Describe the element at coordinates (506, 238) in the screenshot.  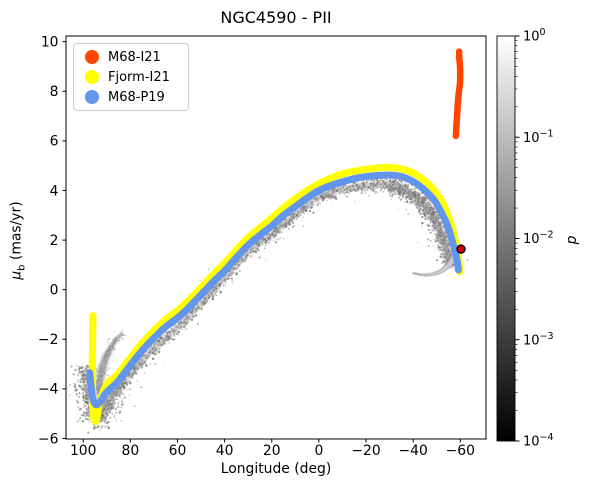
I see `colorbar-gradient` at that location.